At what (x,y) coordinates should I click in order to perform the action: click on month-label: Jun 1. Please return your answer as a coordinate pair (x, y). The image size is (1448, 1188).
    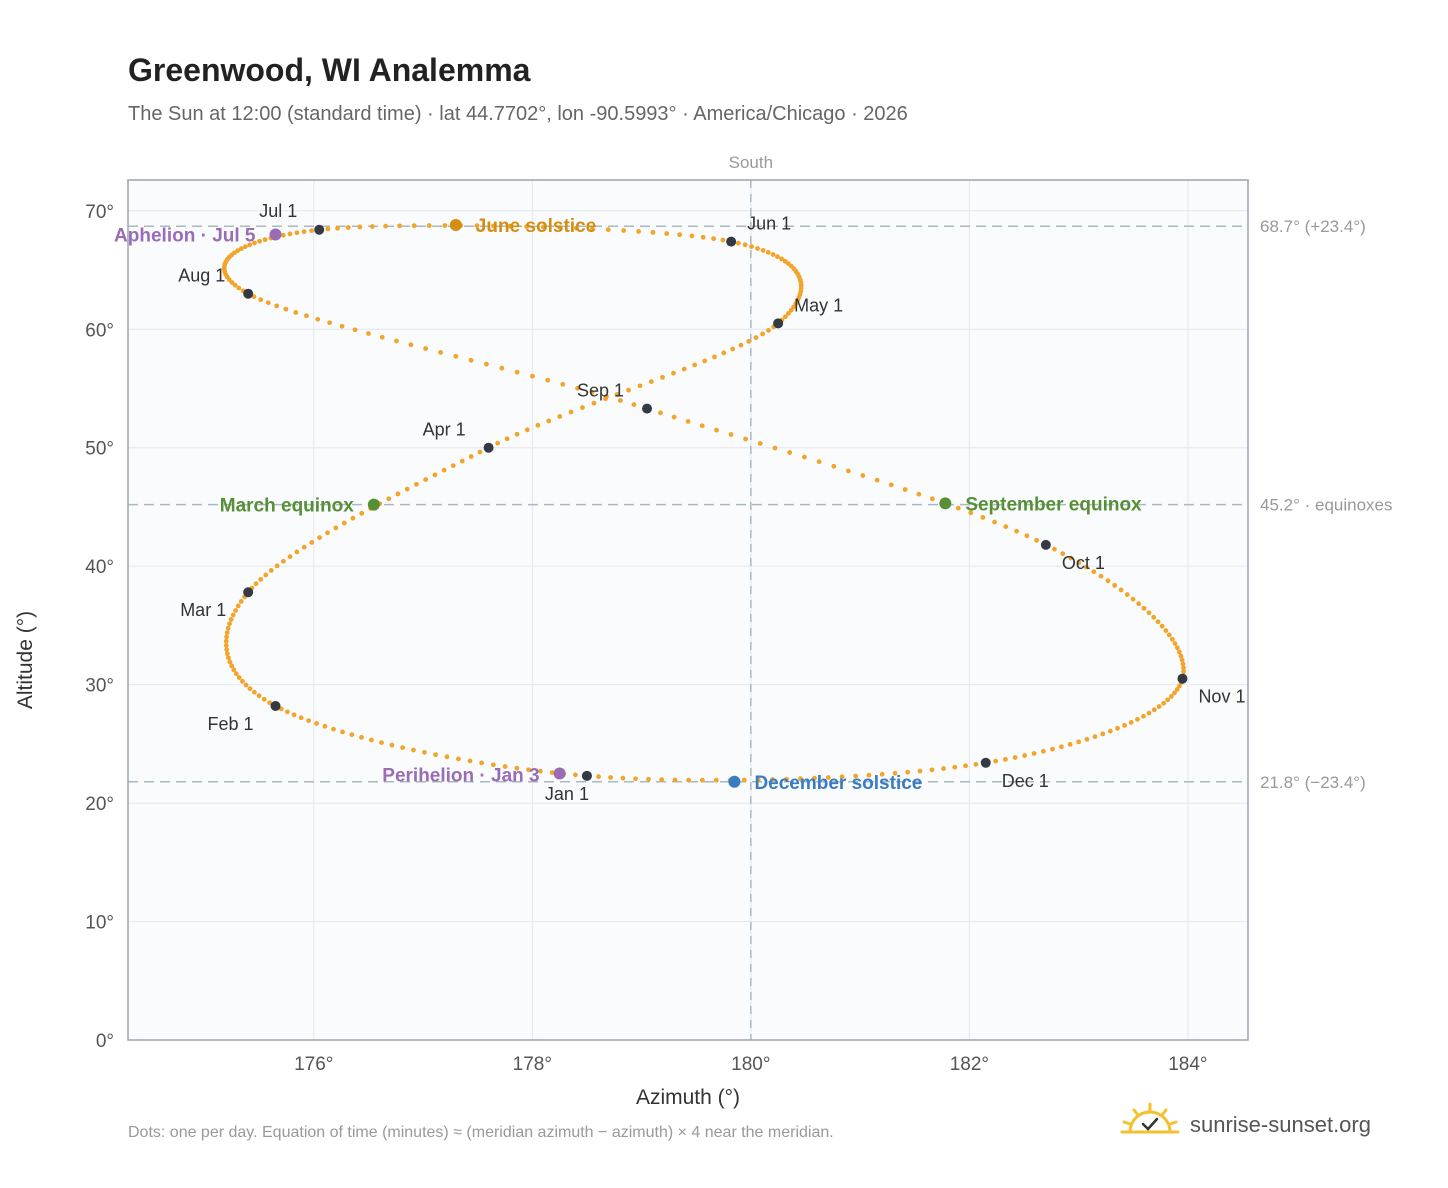
    Looking at the image, I should click on (769, 224).